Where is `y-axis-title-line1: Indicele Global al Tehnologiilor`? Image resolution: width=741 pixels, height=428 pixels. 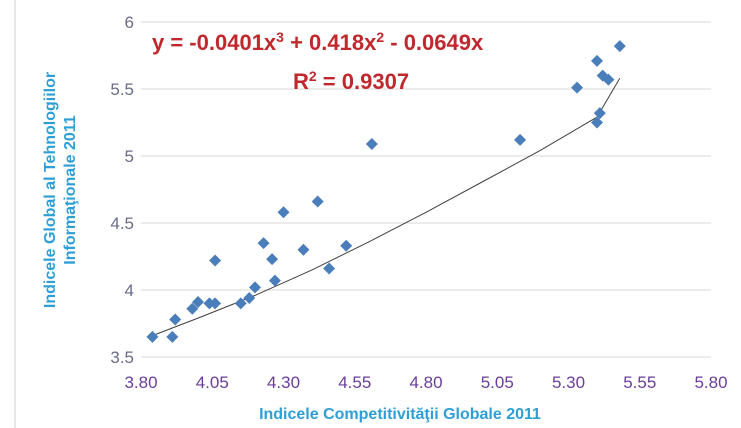 y-axis-title-line1: Indicele Global al Tehnologiilor is located at coordinates (50, 190).